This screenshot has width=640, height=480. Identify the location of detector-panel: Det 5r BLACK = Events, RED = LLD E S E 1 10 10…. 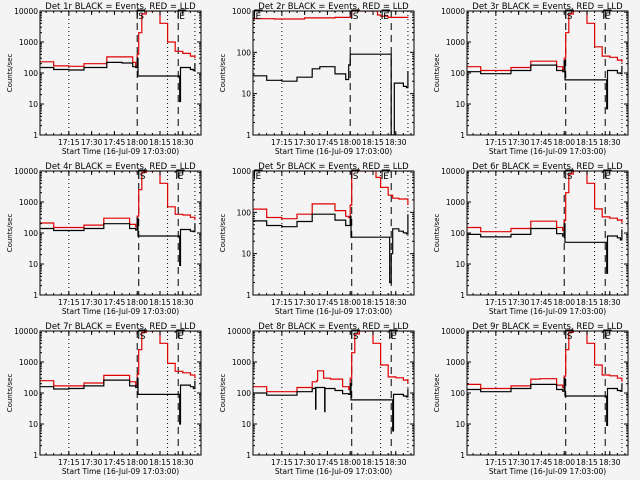
(319, 240).